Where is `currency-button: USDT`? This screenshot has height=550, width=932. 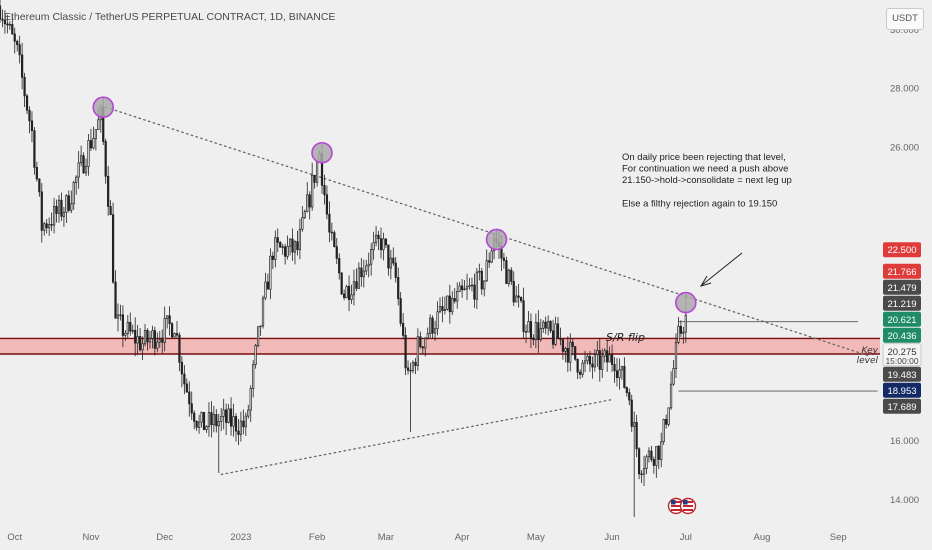
currency-button: USDT is located at coordinates (905, 19).